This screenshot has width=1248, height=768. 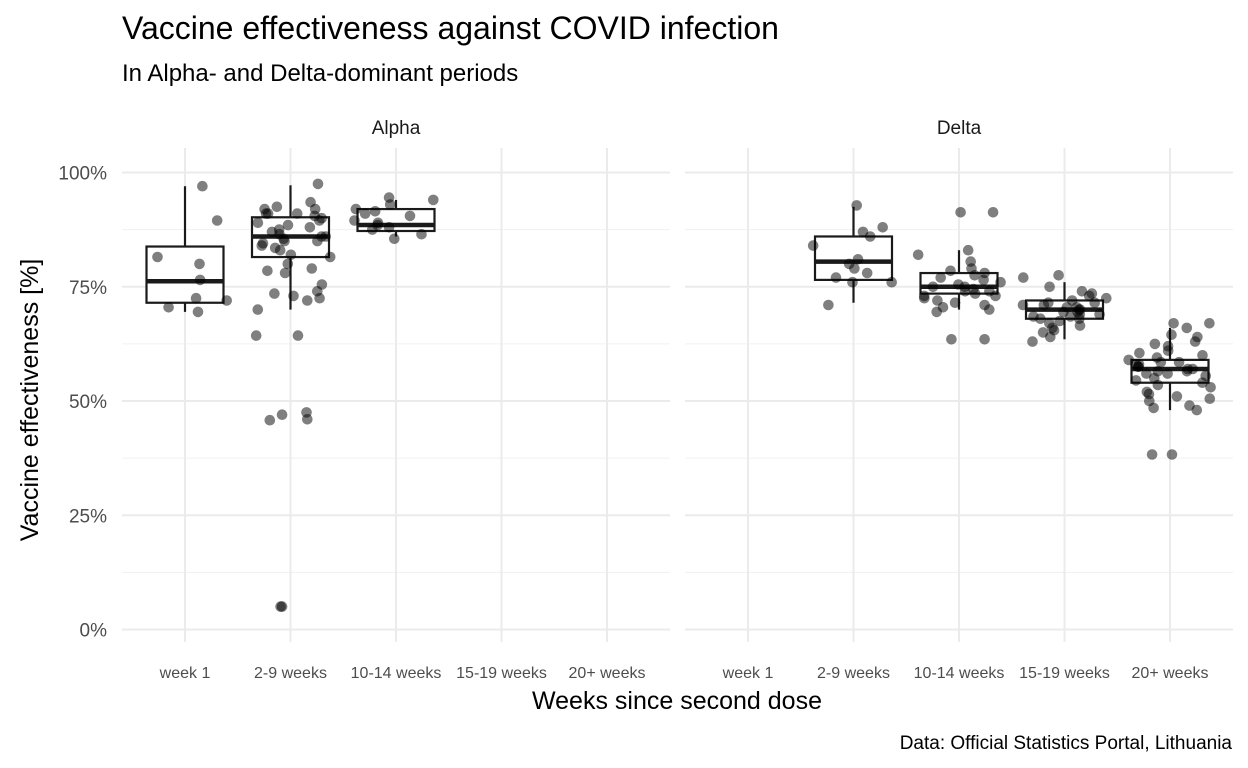 I want to click on x-tick-label: 20+ weeks, so click(x=607, y=673).